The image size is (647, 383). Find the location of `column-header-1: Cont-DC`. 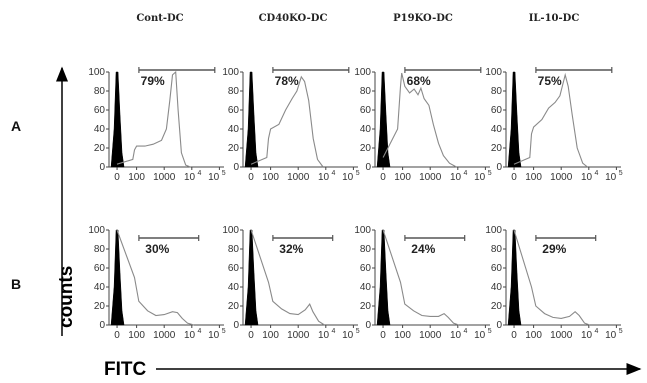

column-header-1: Cont-DC is located at coordinates (159, 18).